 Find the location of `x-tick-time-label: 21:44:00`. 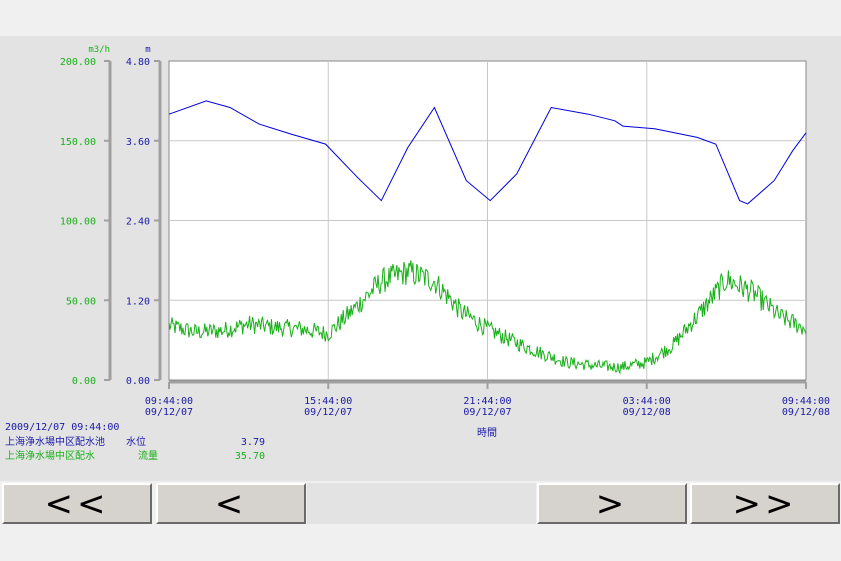

x-tick-time-label: 21:44:00 is located at coordinates (487, 401).